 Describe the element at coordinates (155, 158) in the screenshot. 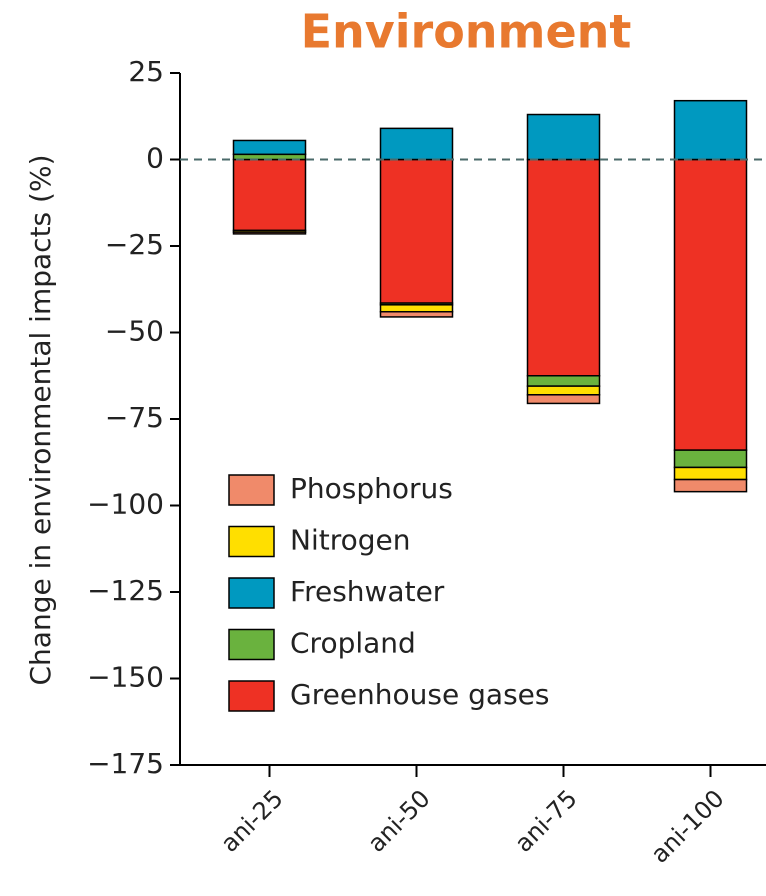

I see `y-tick-label: 0` at that location.